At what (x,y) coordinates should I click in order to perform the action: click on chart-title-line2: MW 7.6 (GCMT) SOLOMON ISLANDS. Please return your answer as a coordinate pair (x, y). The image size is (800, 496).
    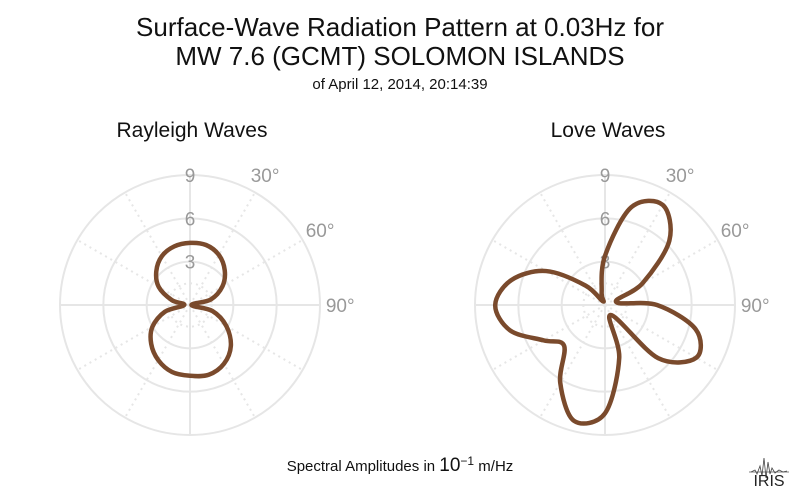
    Looking at the image, I should click on (400, 56).